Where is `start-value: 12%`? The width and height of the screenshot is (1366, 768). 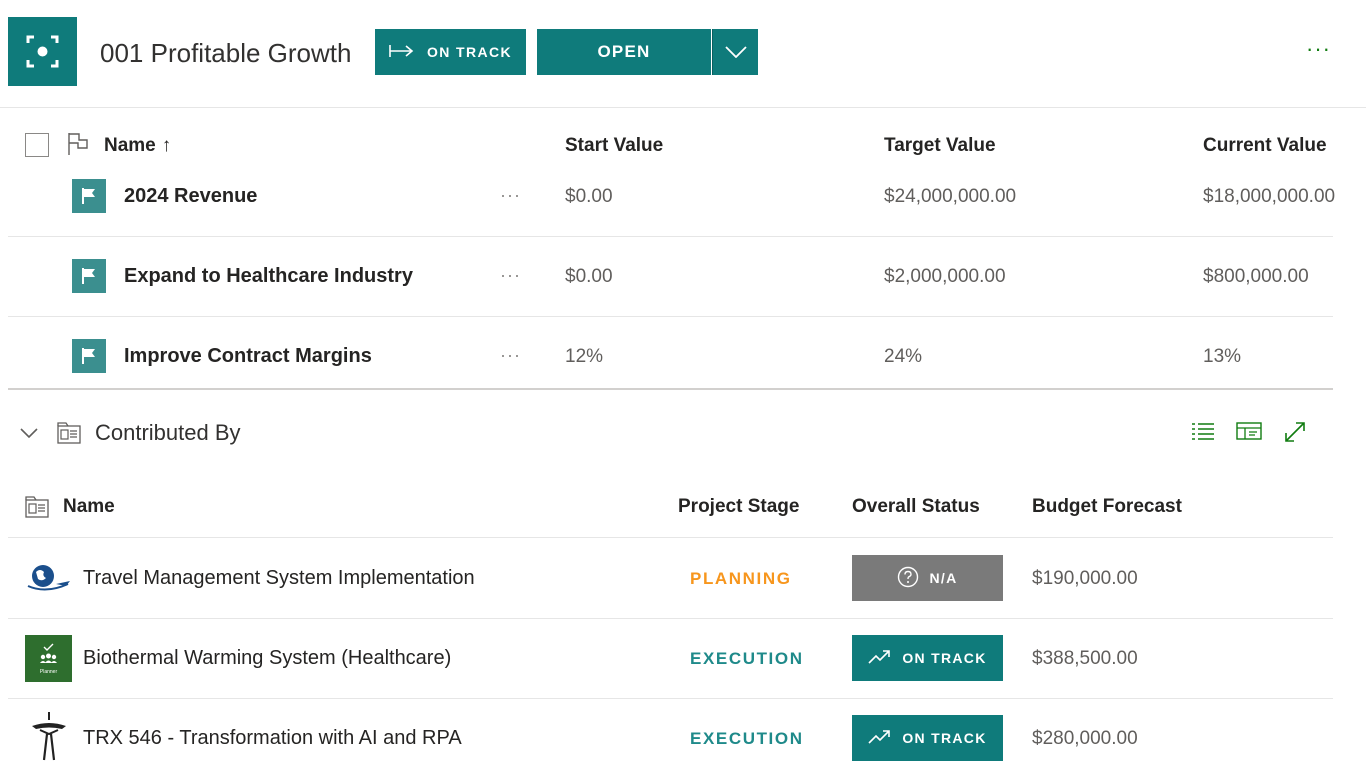 start-value: 12% is located at coordinates (584, 356).